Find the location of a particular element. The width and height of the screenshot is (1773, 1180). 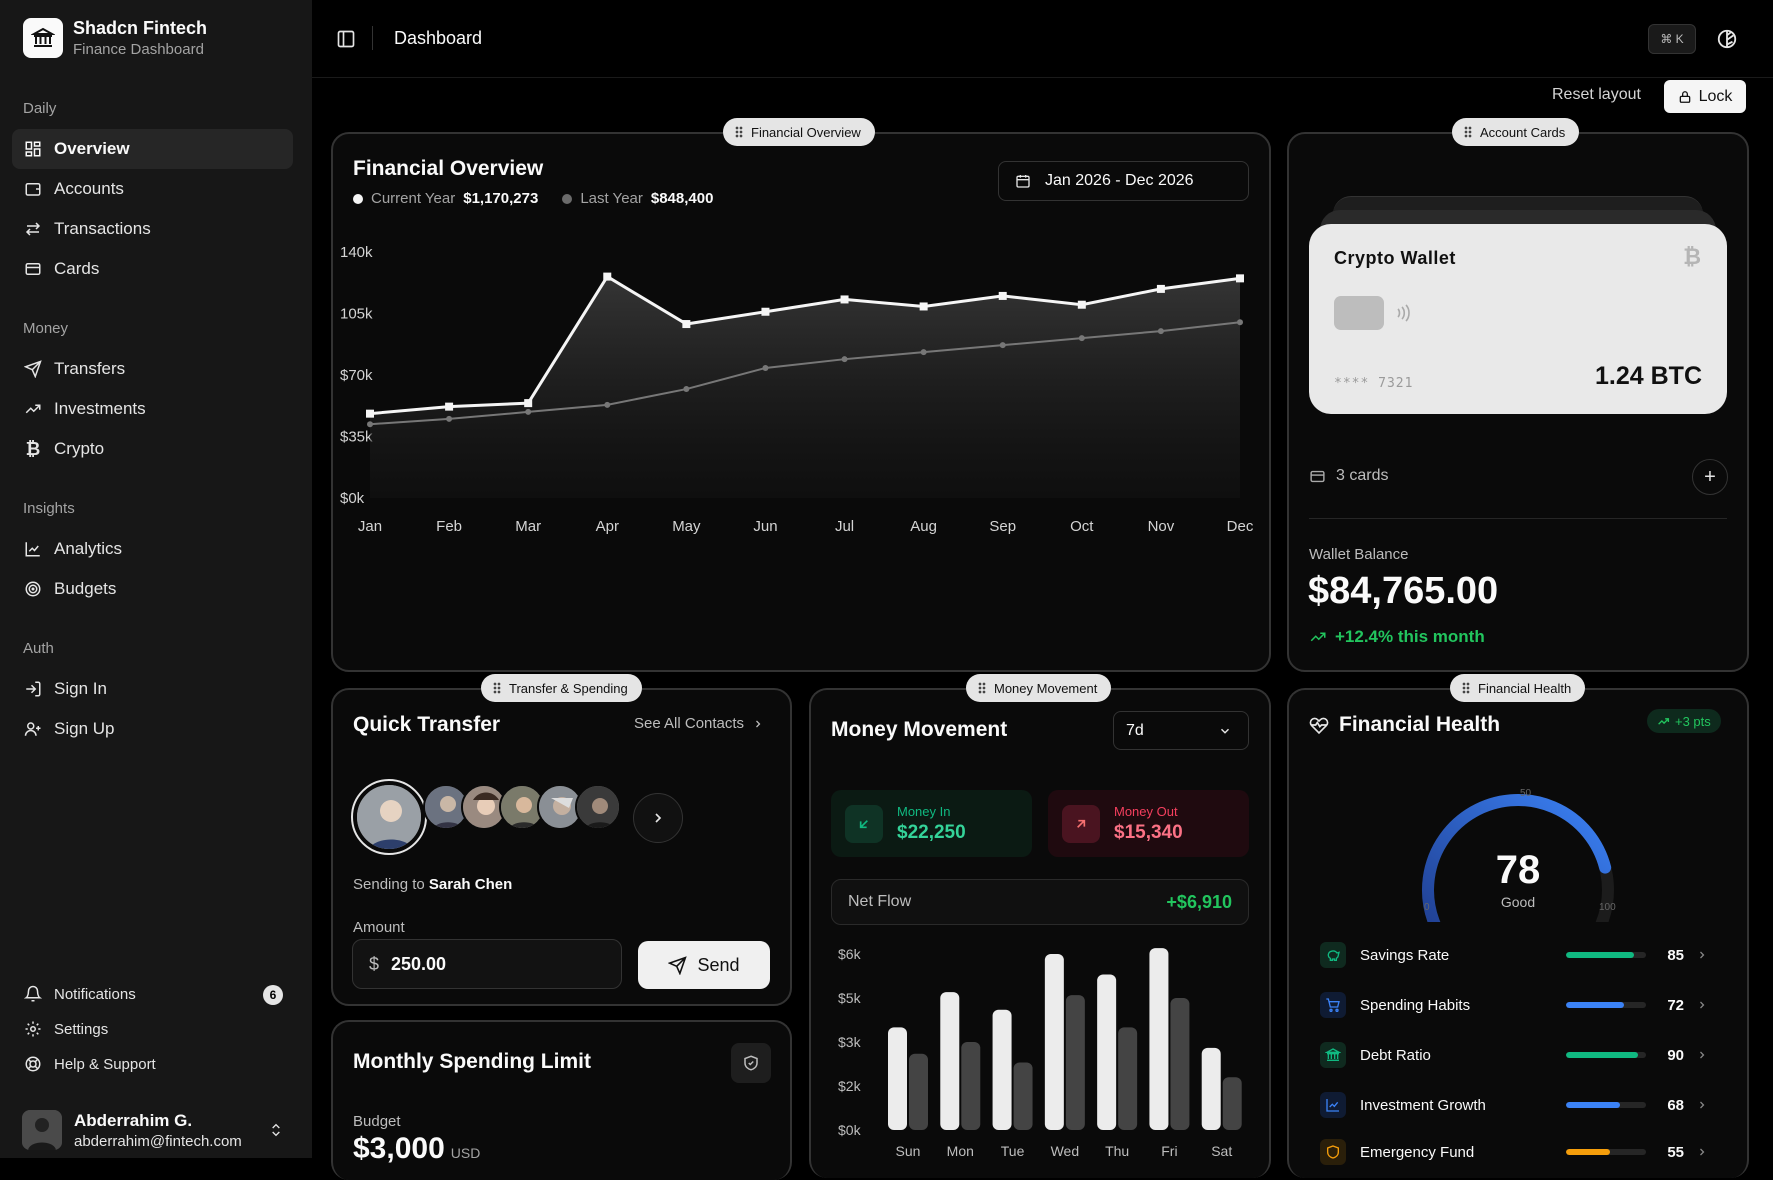

period-value: 7d is located at coordinates (1135, 730).